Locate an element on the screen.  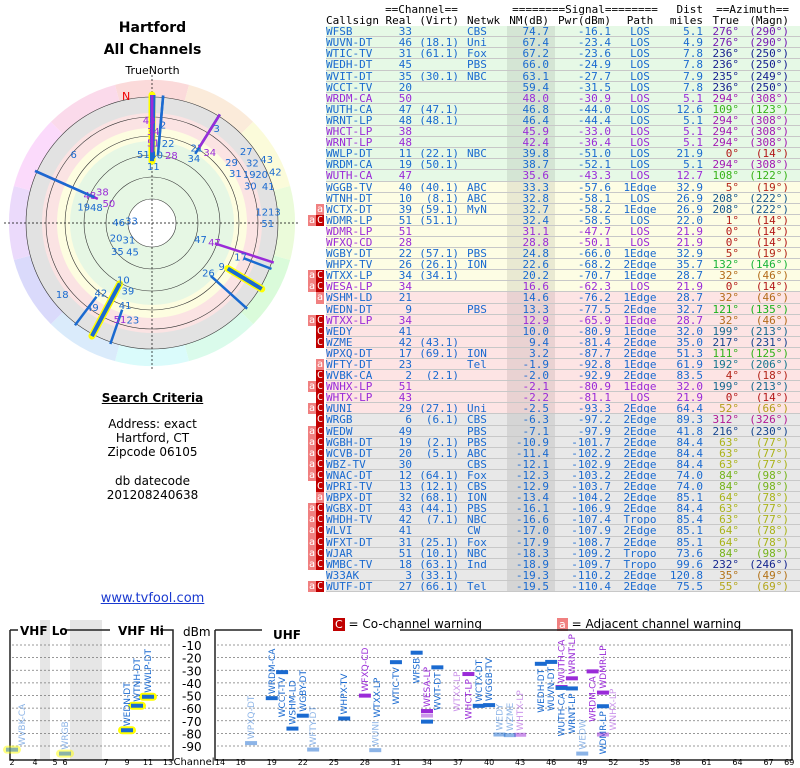
power-cell: -58.1 is located at coordinates (594, 197).